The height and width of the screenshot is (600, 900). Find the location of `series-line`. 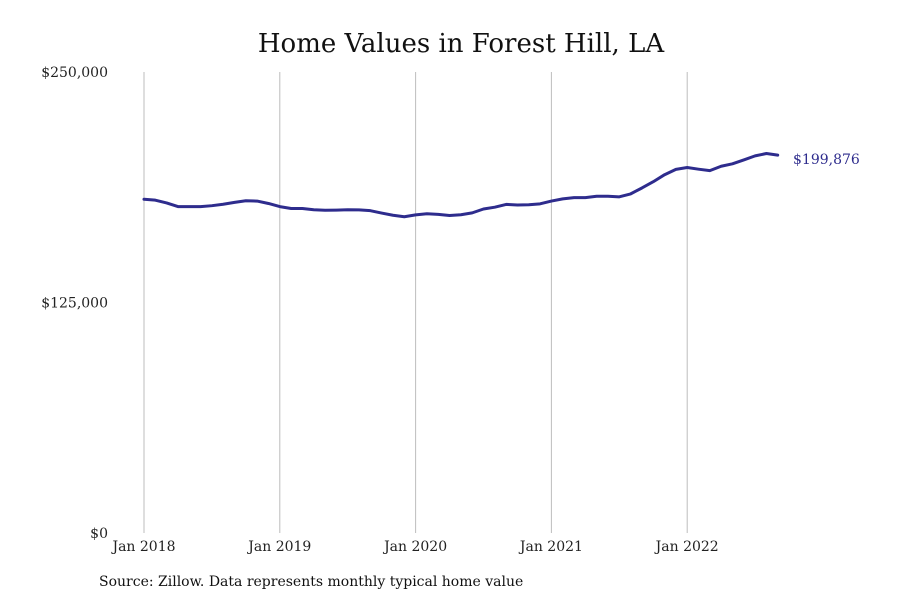

series-line is located at coordinates (461, 185).